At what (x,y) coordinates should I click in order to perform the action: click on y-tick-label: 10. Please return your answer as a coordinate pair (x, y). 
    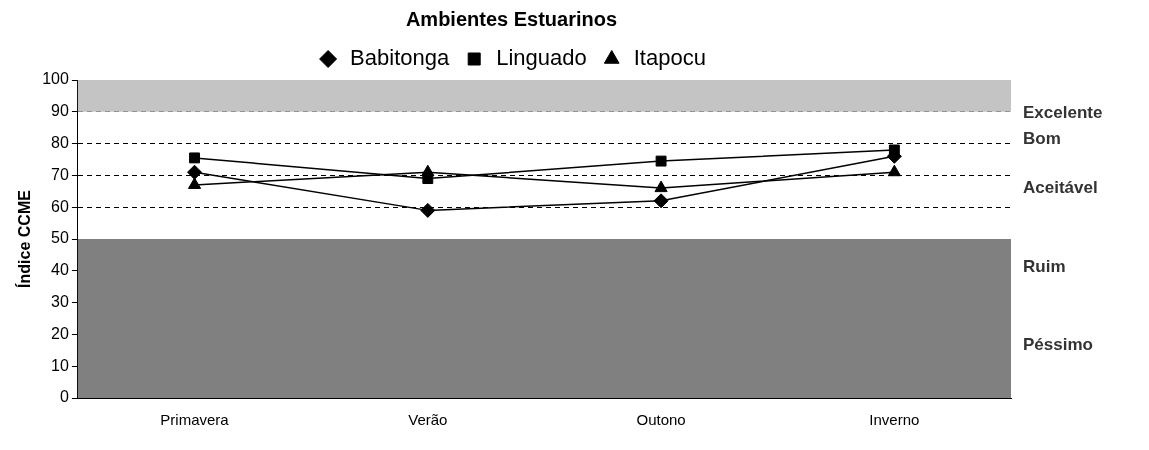
    Looking at the image, I should click on (60, 365).